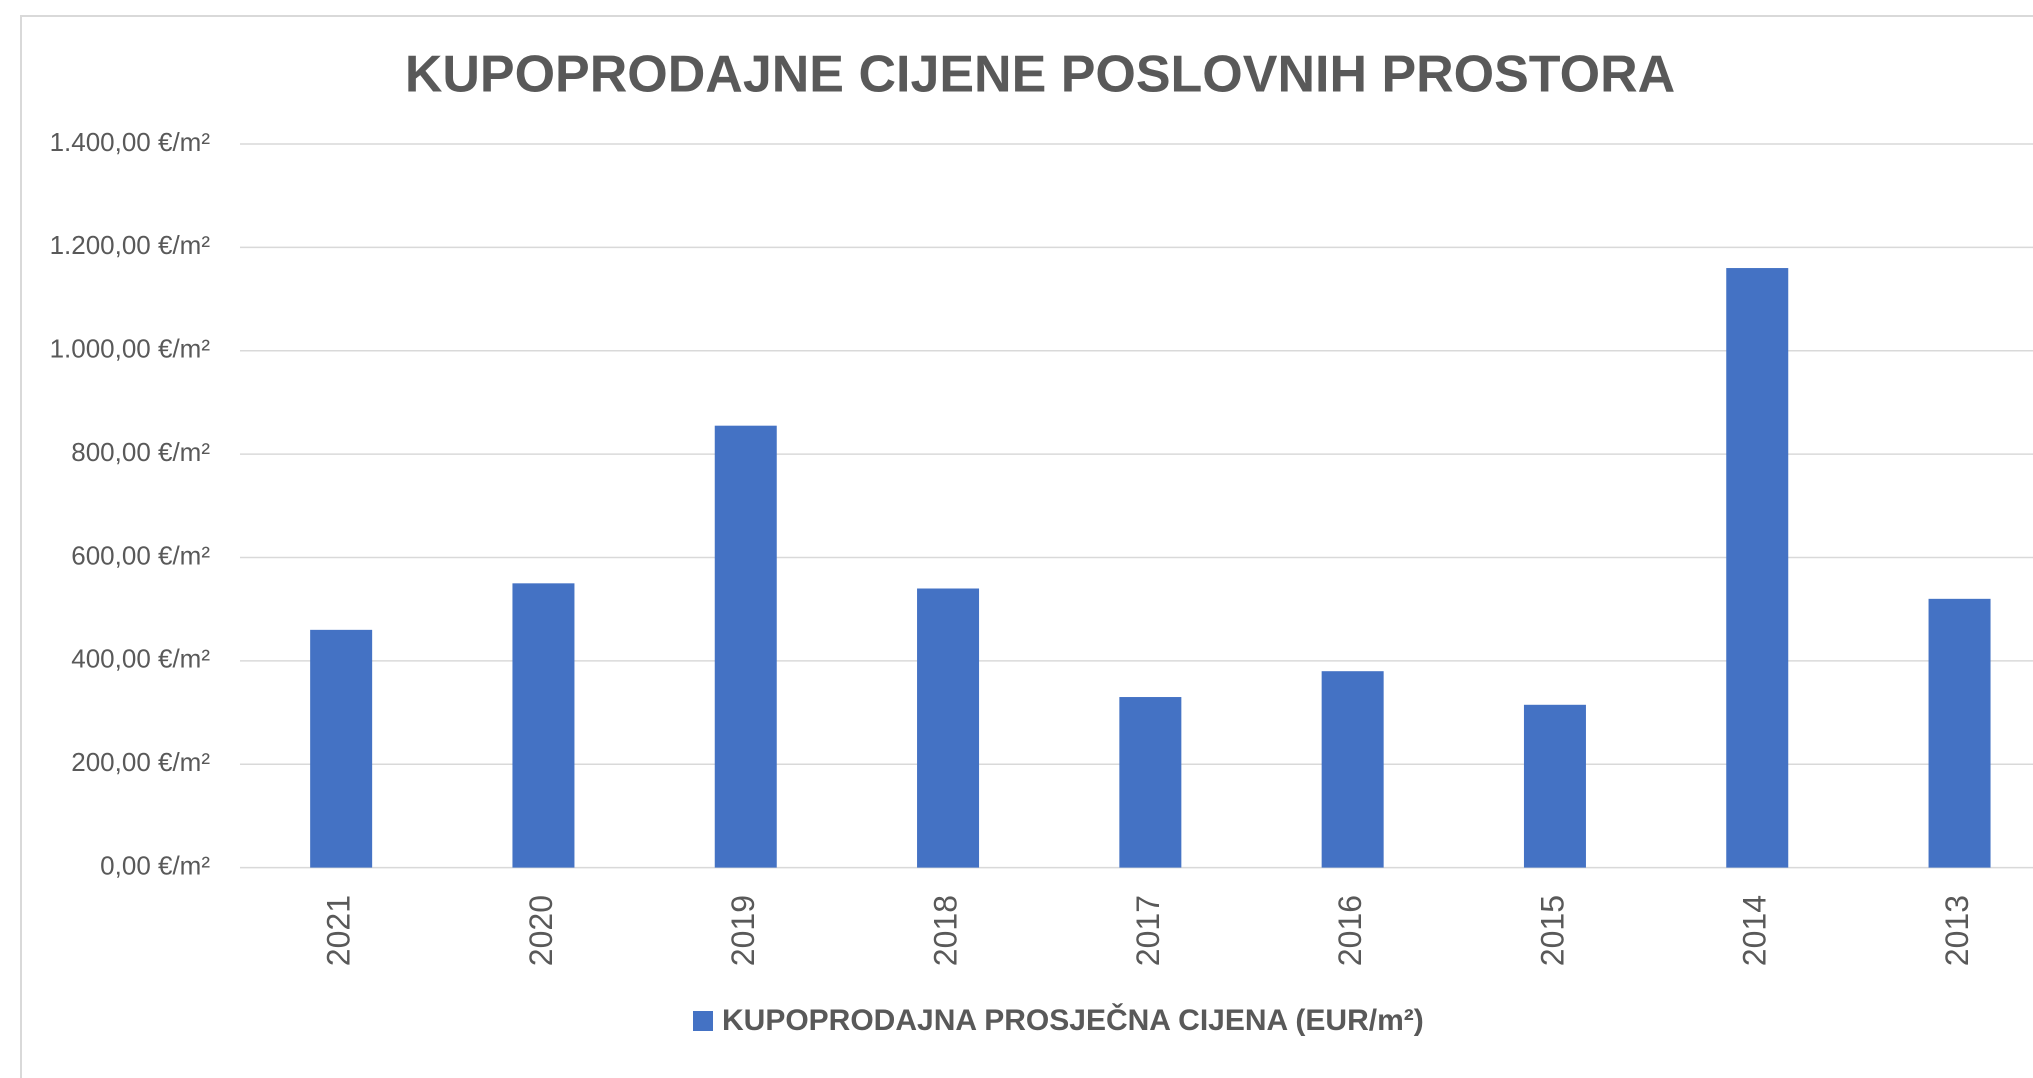 Image resolution: width=2033 pixels, height=1078 pixels. I want to click on x-tick-label: 2019, so click(743, 930).